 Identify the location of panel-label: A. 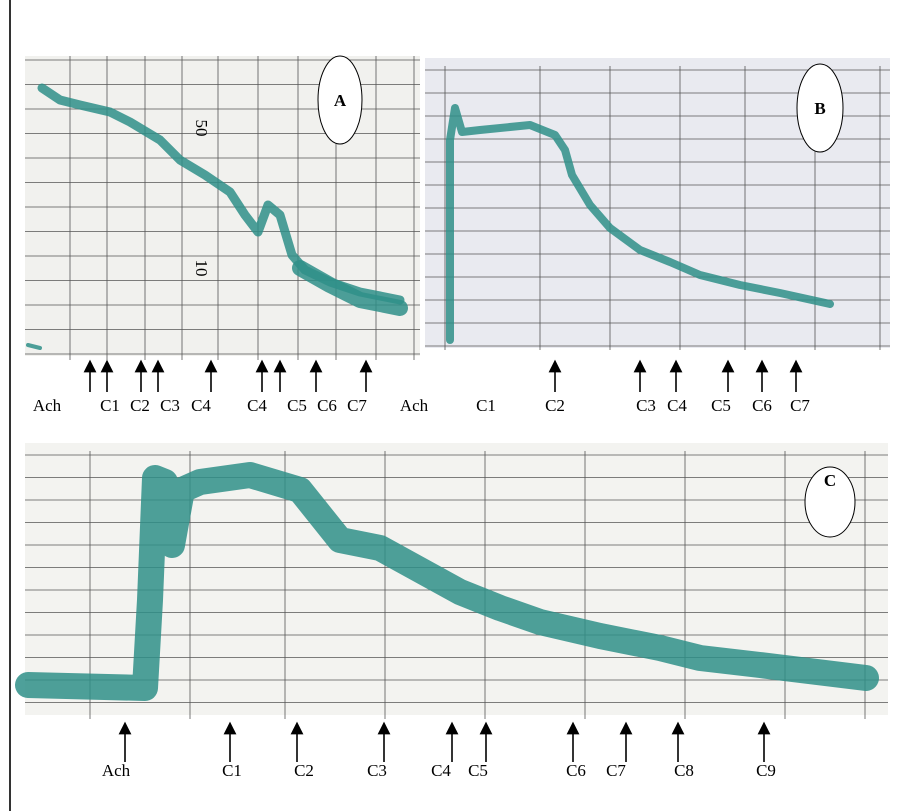
(340, 100).